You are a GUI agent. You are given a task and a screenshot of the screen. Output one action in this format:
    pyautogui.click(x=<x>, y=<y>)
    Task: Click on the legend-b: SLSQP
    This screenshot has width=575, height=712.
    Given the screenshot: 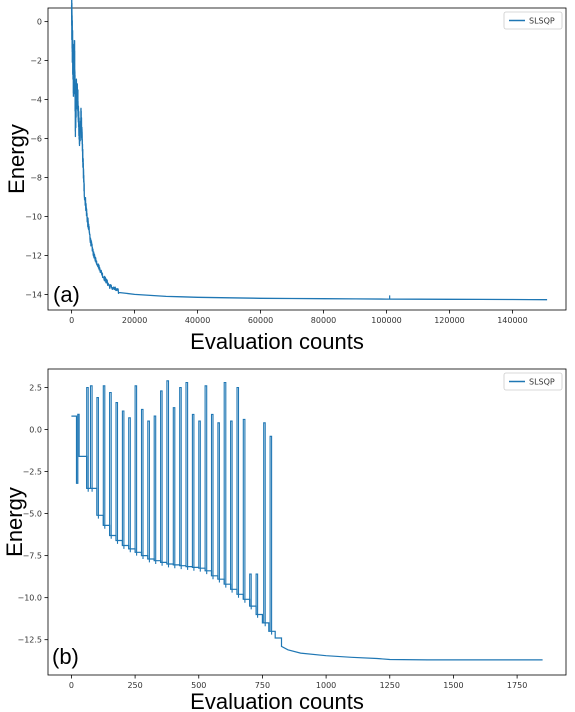 What is the action you would take?
    pyautogui.click(x=533, y=381)
    